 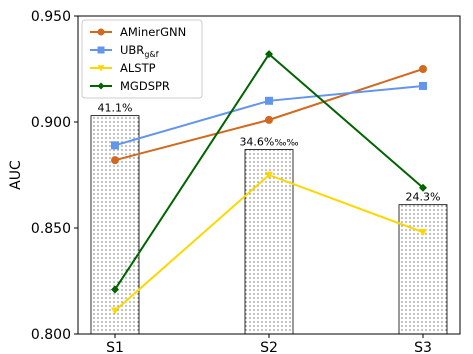 I want to click on point-alstp-s3, so click(x=423, y=233).